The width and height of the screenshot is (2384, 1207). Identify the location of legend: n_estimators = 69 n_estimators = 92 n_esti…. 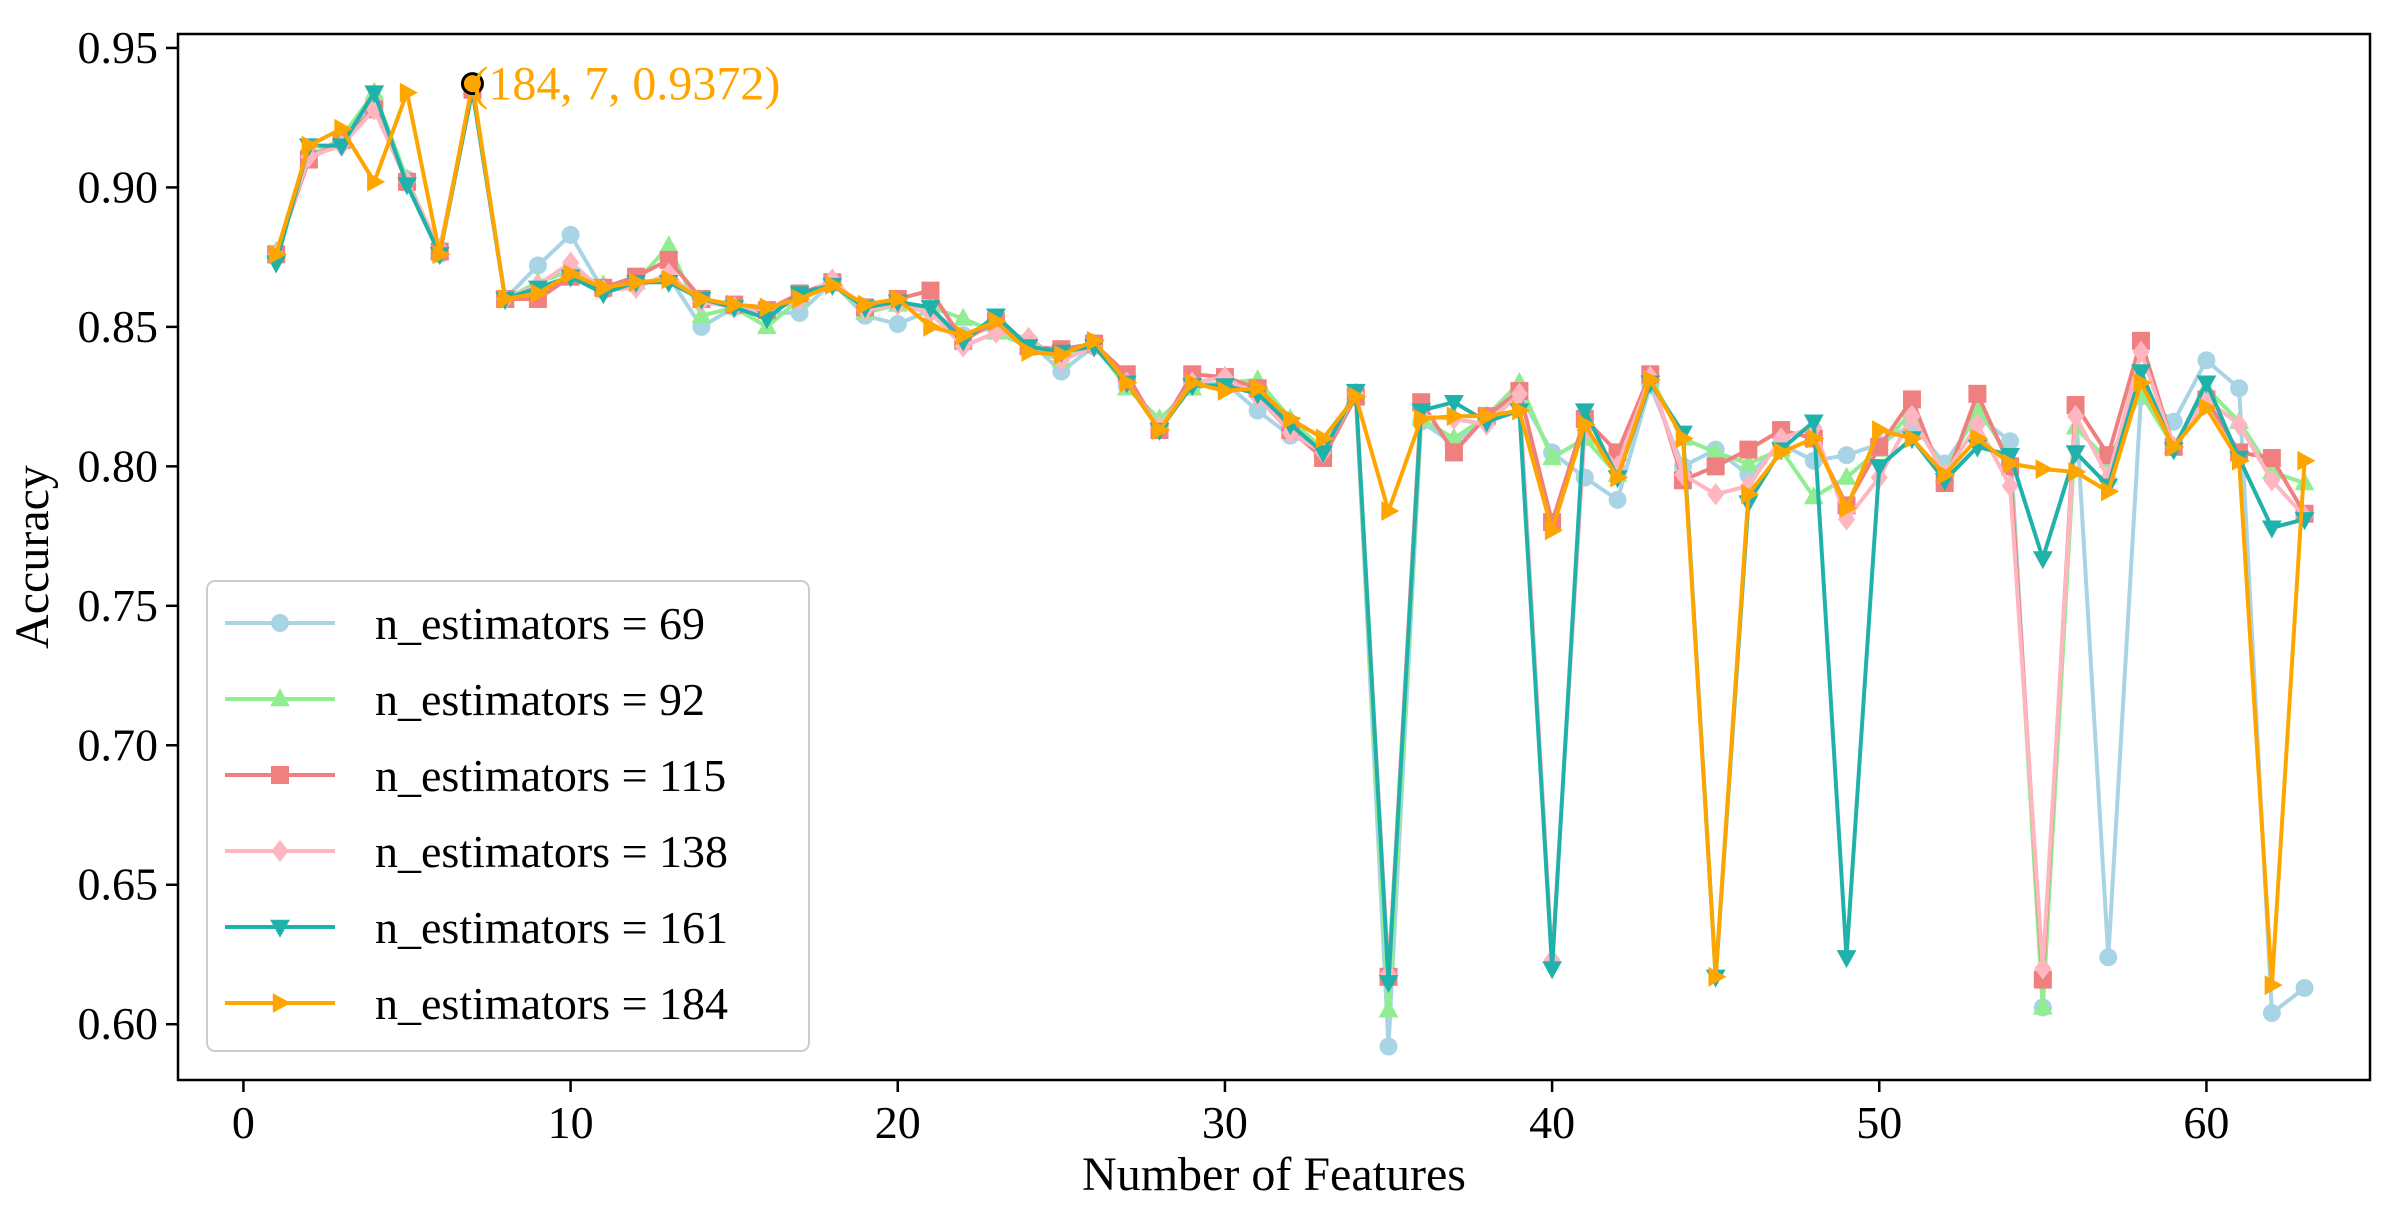
(508, 816).